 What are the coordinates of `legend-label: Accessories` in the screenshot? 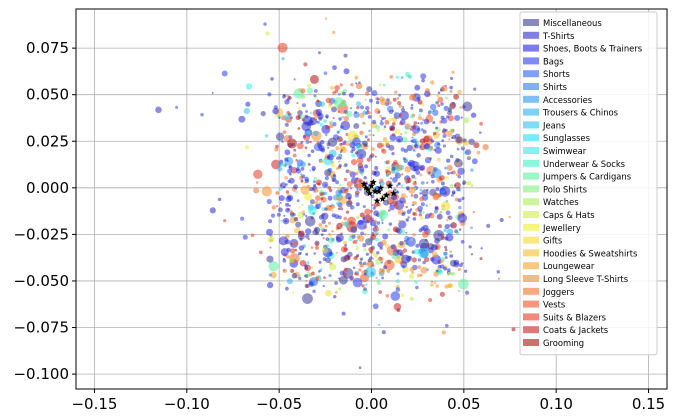 It's located at (567, 100).